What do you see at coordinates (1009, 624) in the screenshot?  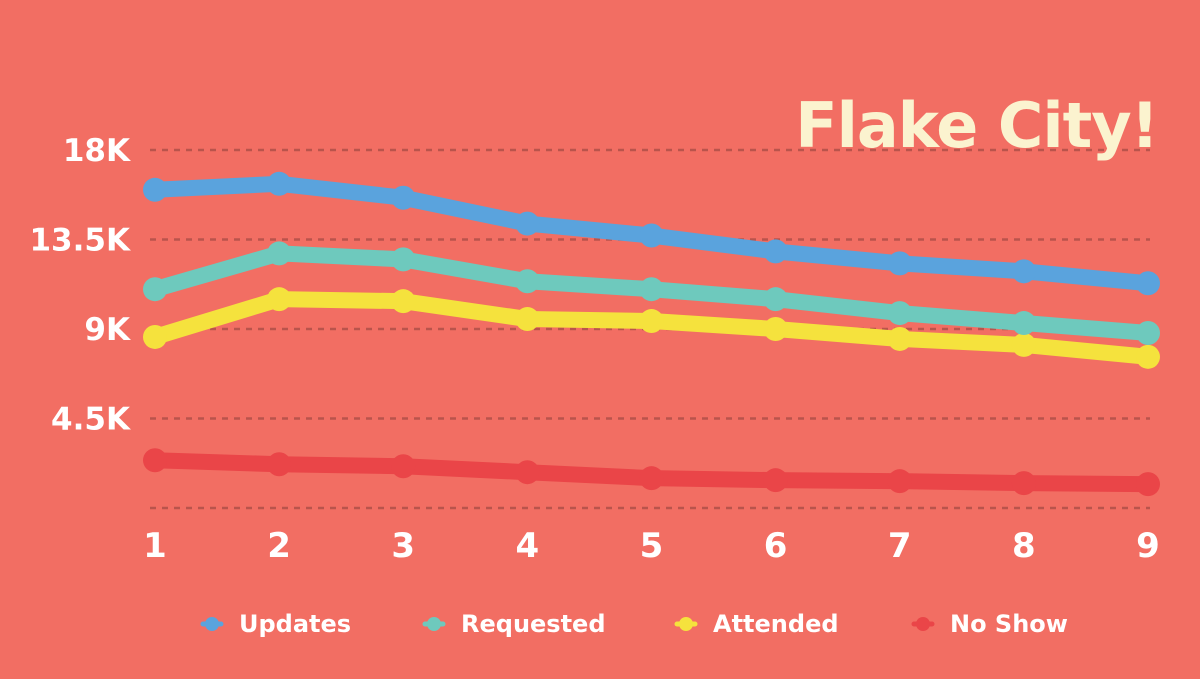 I see `legend-label: No Show` at bounding box center [1009, 624].